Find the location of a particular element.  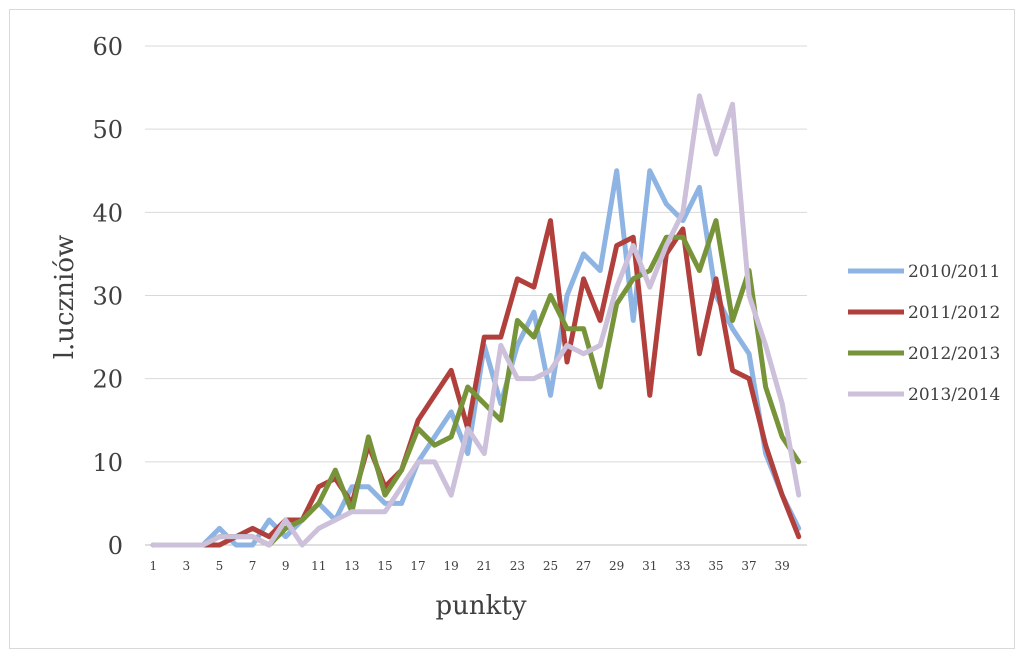

x-tick-label: 35 is located at coordinates (715, 566).